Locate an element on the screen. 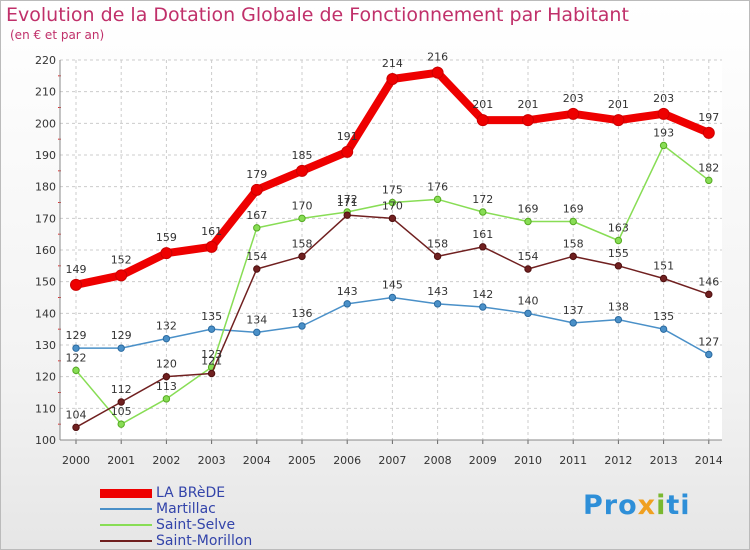  data-label: 214 is located at coordinates (392, 63).